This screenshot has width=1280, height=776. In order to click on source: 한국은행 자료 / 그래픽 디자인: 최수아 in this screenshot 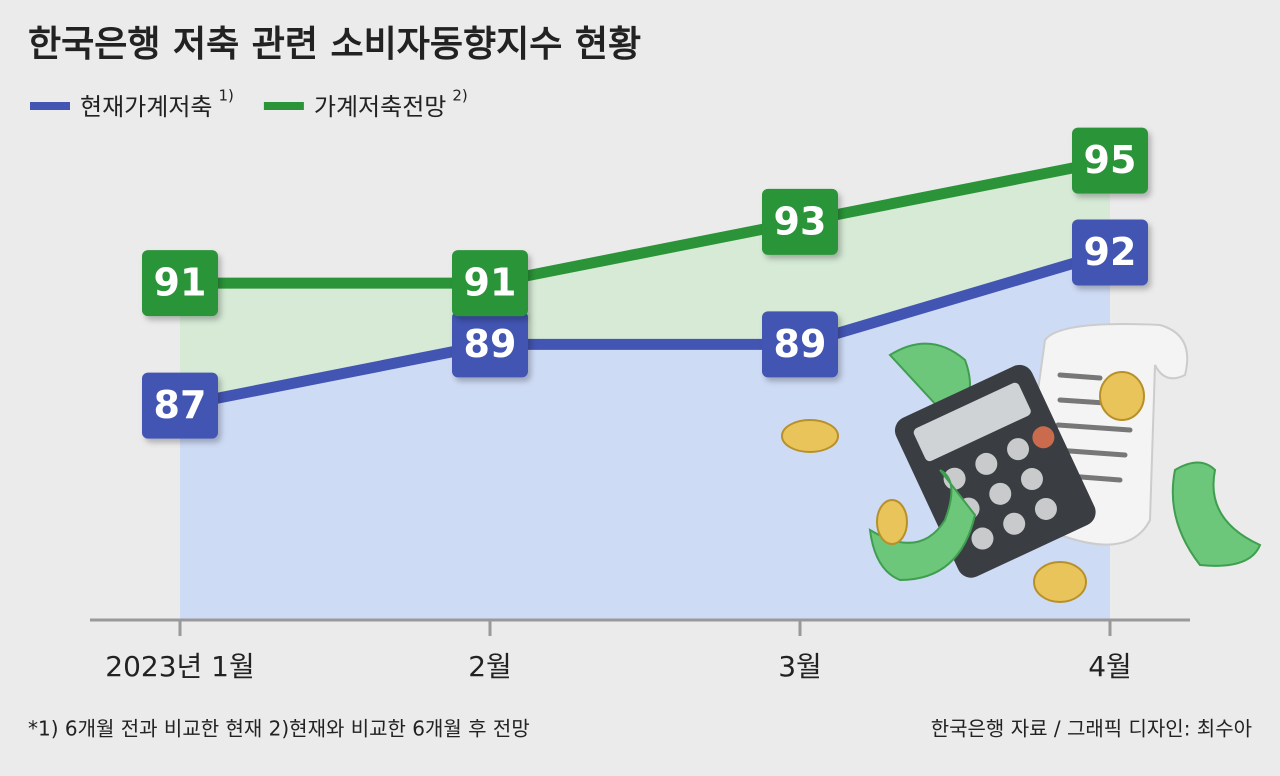, I will do `click(1091, 729)`.